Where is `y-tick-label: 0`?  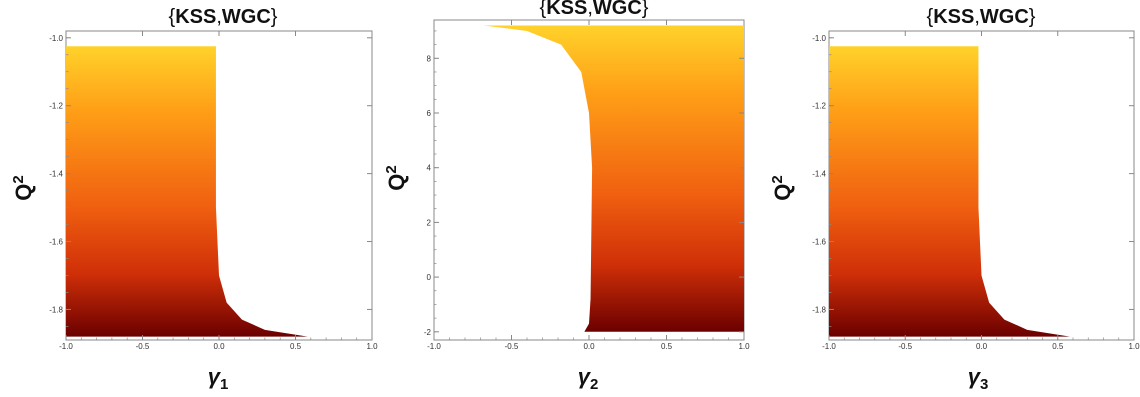 y-tick-label: 0 is located at coordinates (429, 277).